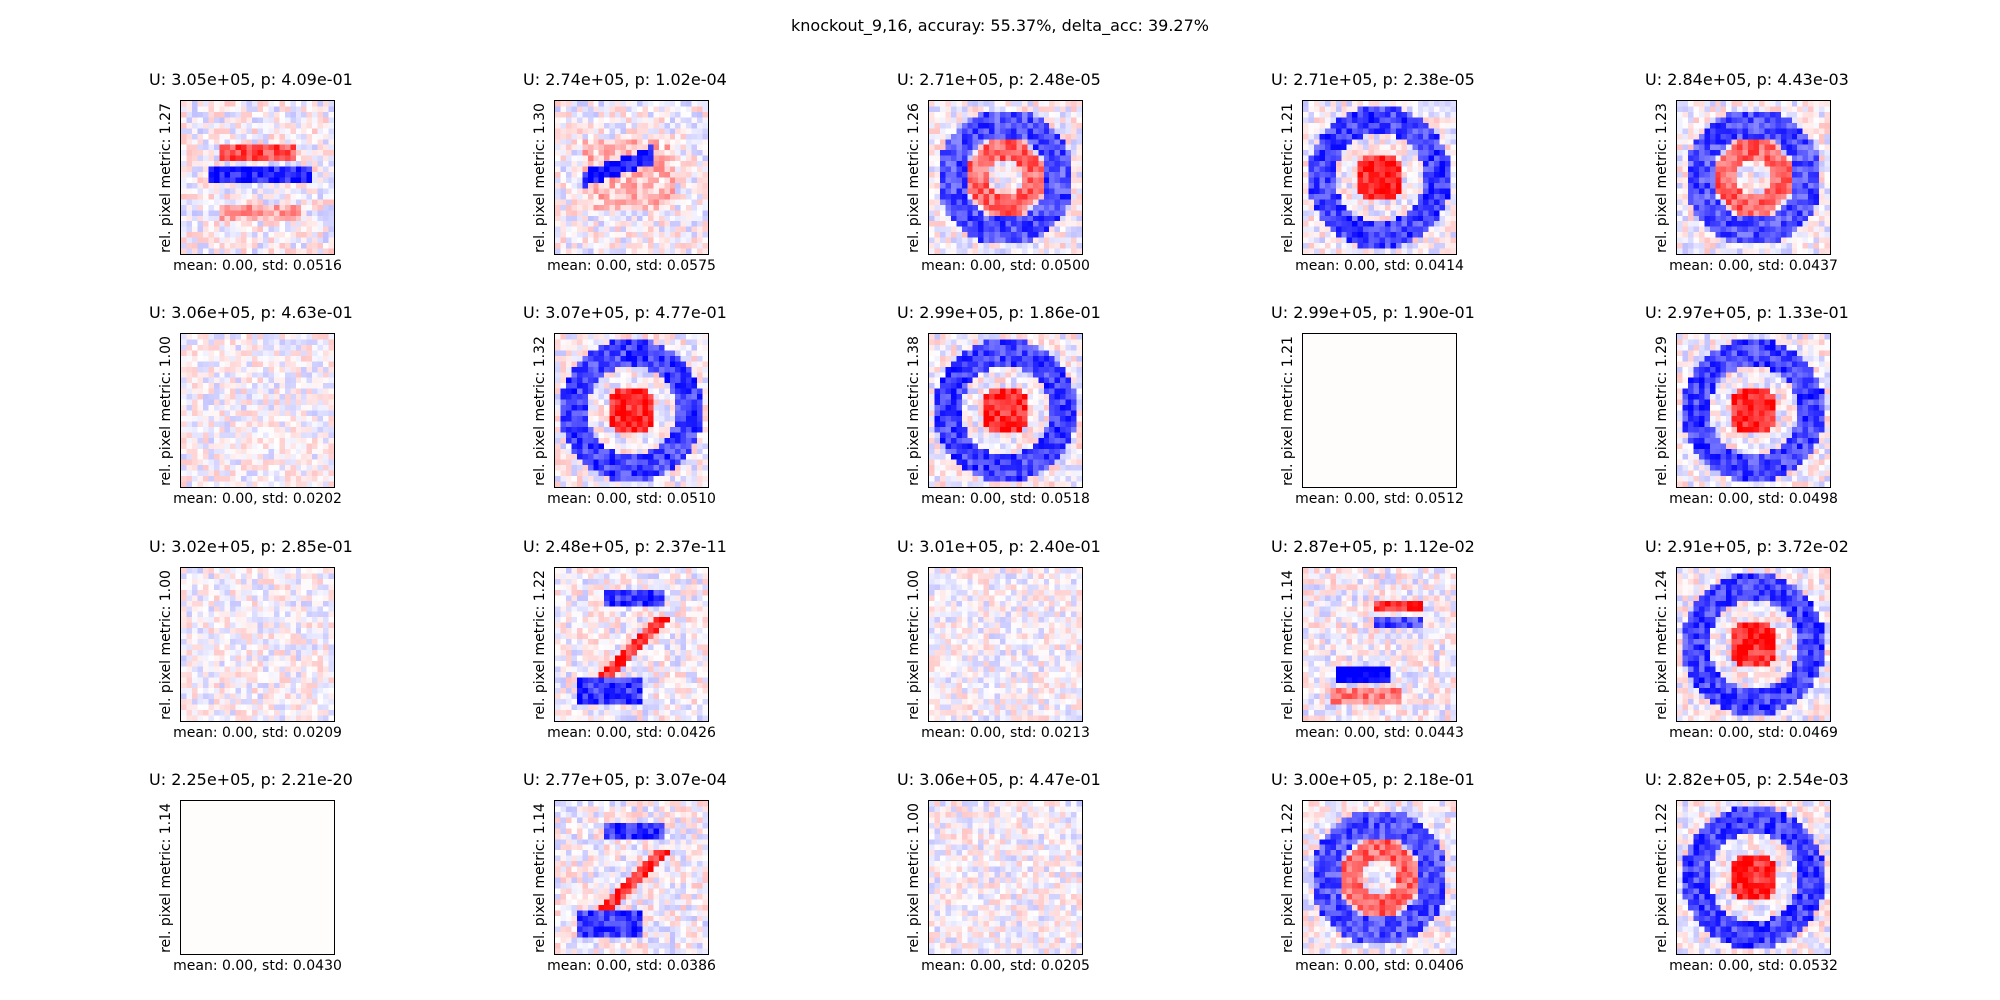 This screenshot has height=1000, width=2000. Describe the element at coordinates (625, 546) in the screenshot. I see `panel-title: U: 2.48e+05, p: 2.37e-11` at that location.